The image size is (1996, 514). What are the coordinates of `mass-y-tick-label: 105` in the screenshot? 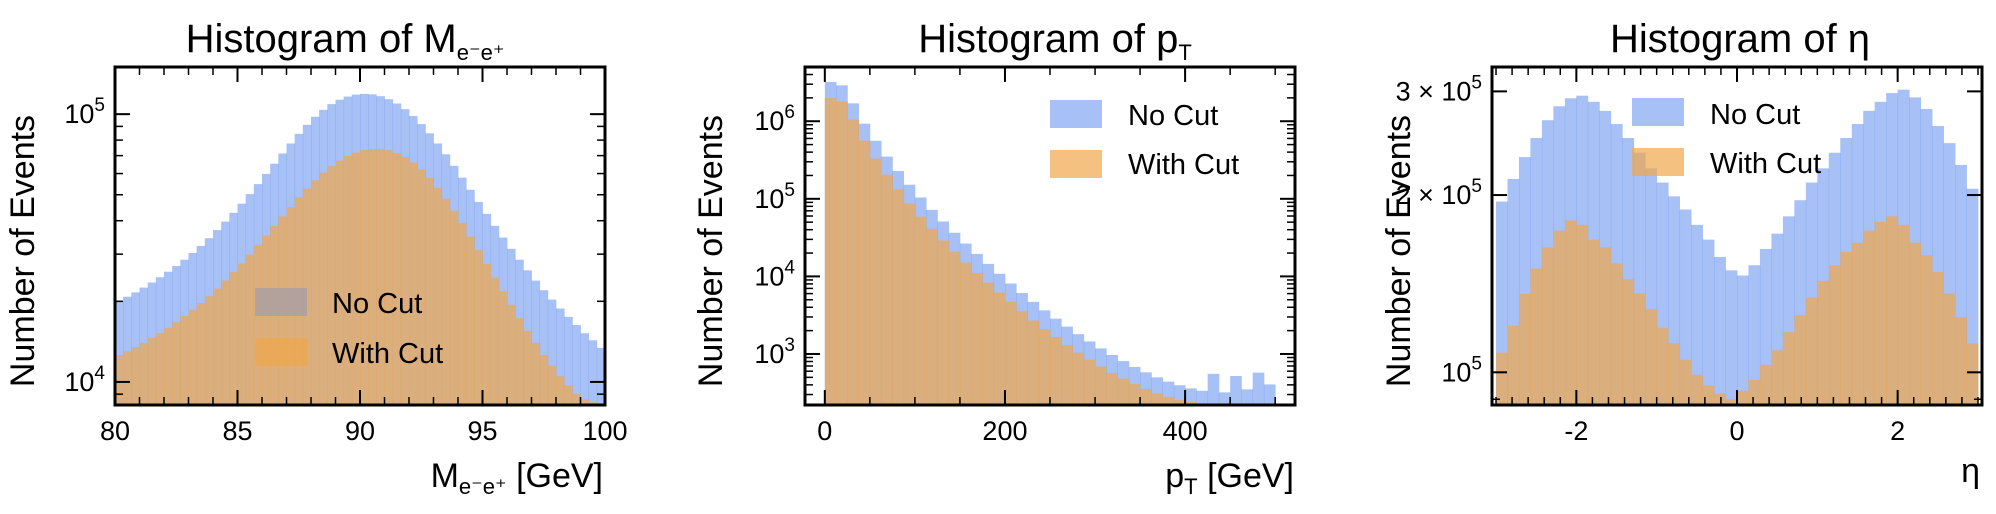 It's located at (84, 112).